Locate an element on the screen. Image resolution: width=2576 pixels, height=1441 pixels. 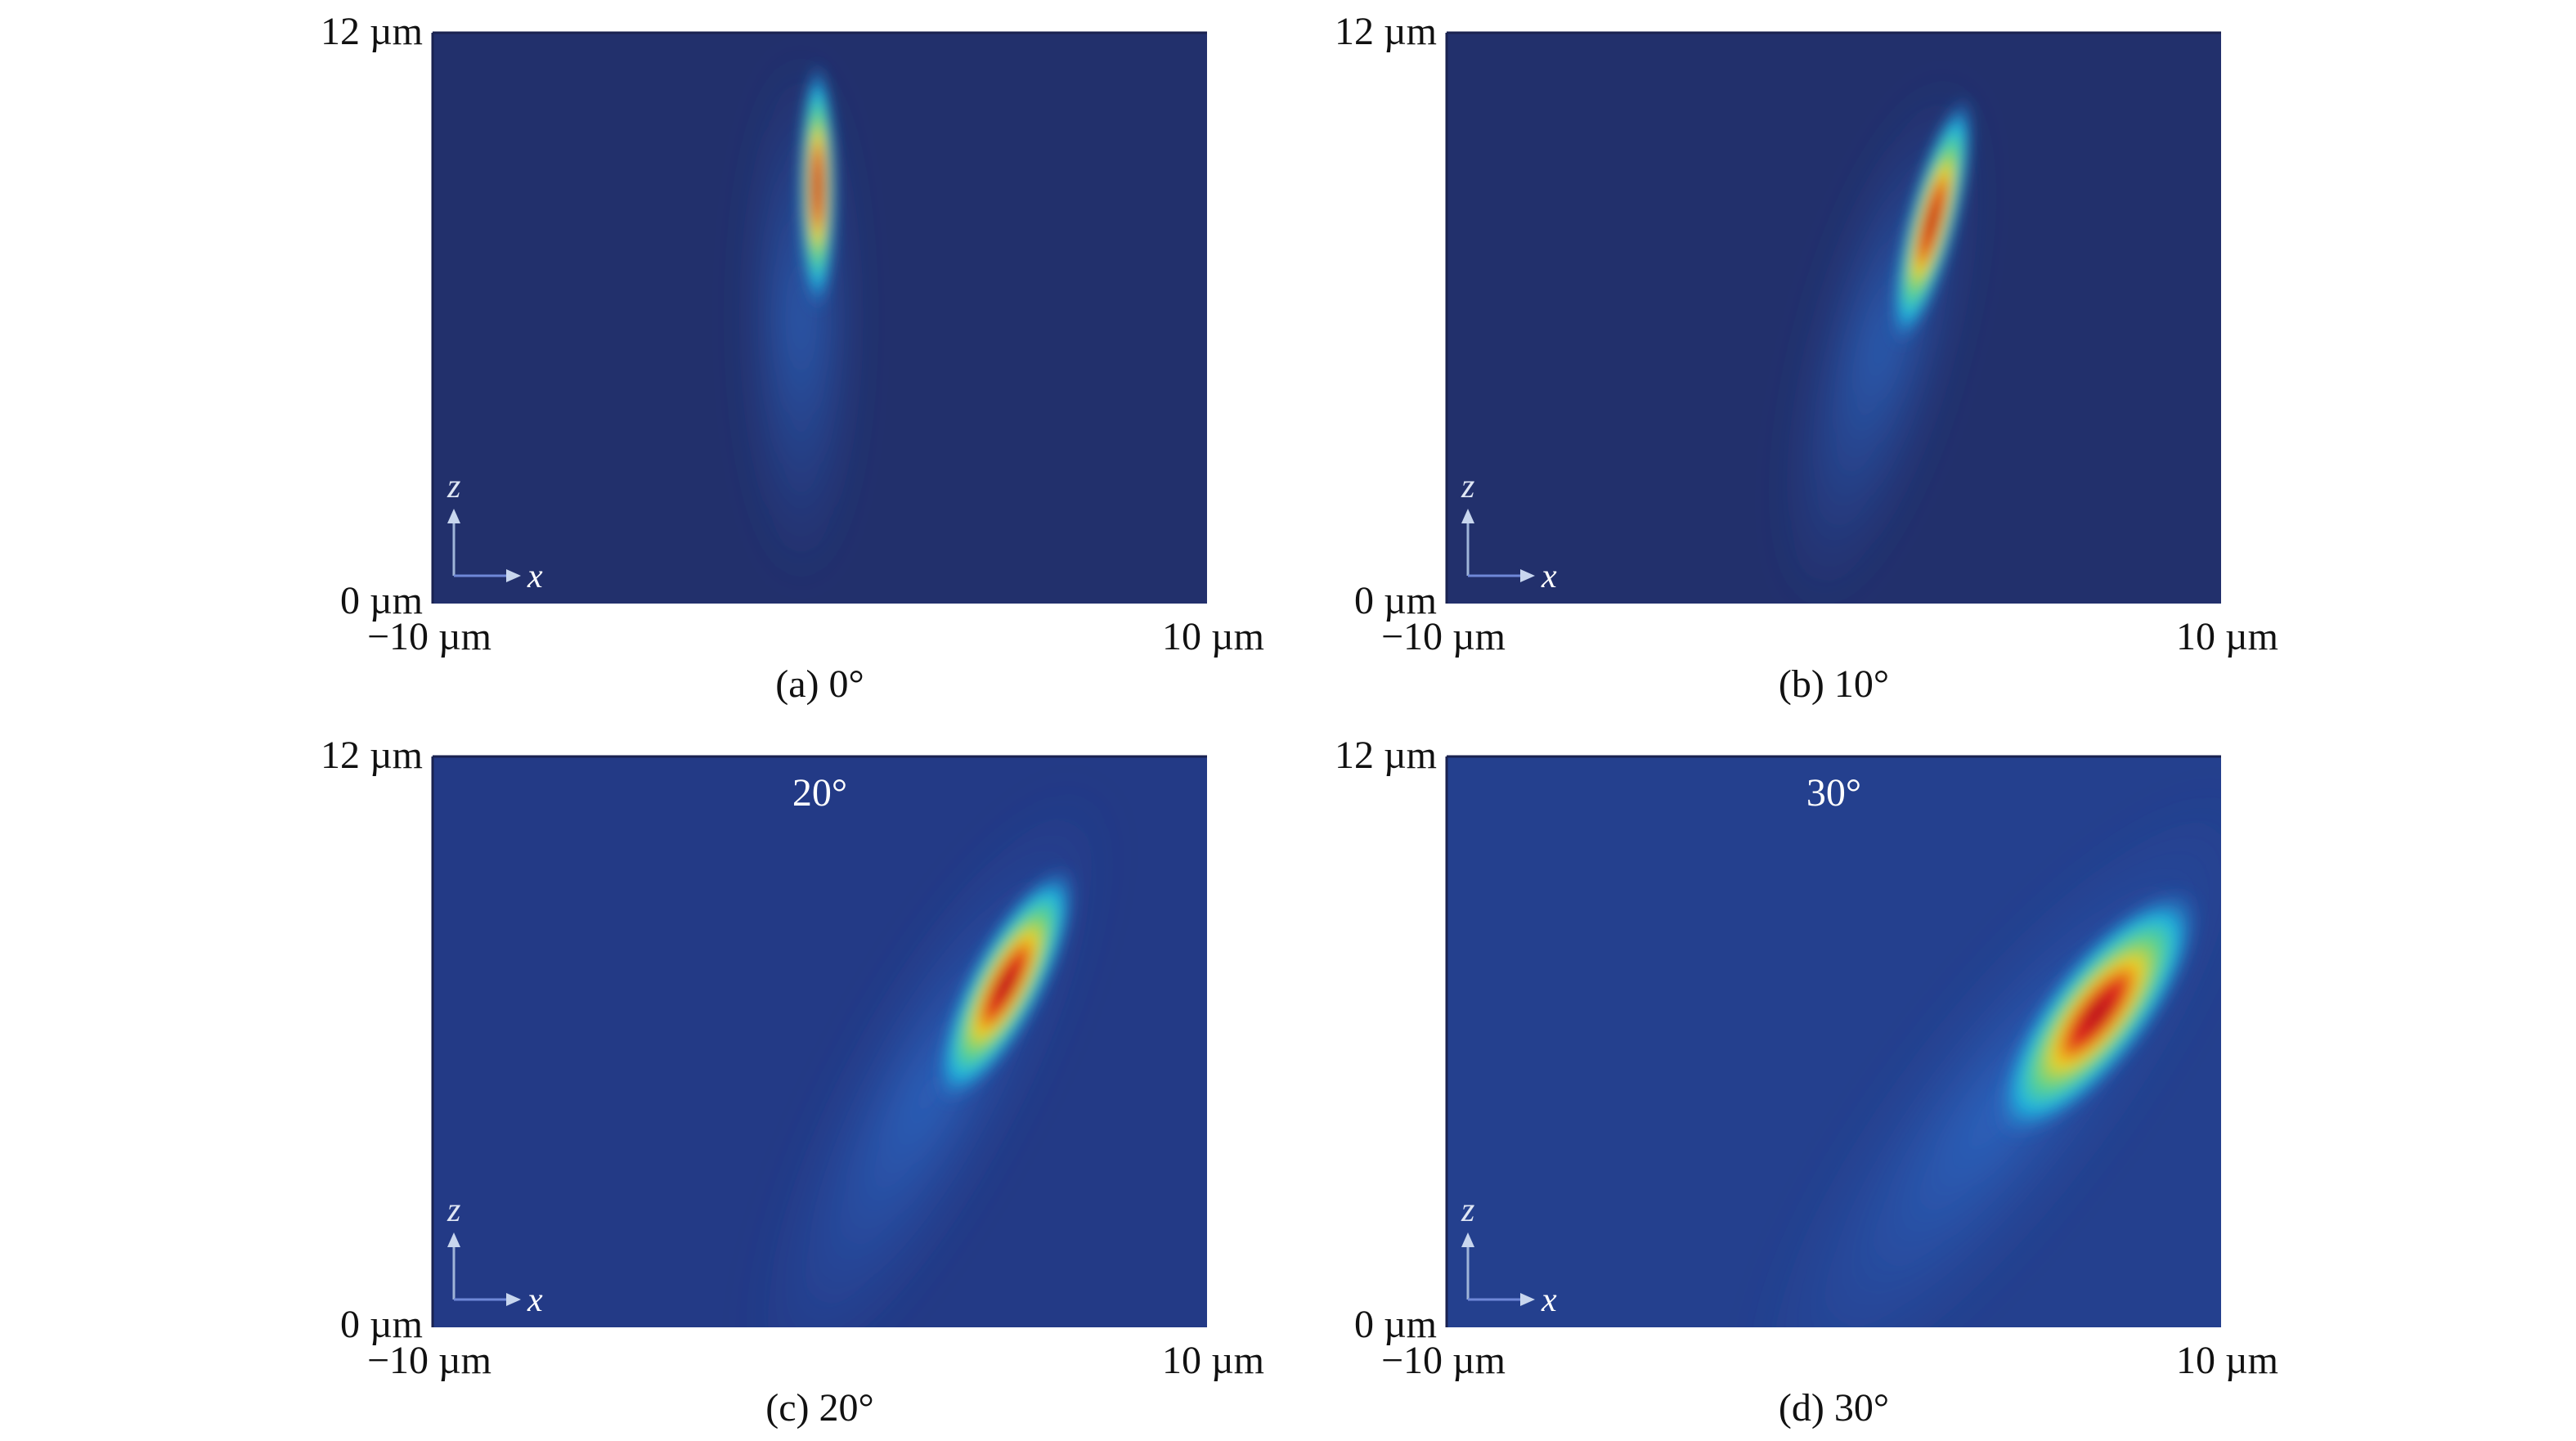
caption: (c) 20° is located at coordinates (819, 1408).